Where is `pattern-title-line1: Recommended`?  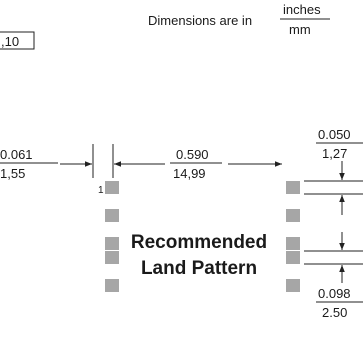 pattern-title-line1: Recommended is located at coordinates (199, 242).